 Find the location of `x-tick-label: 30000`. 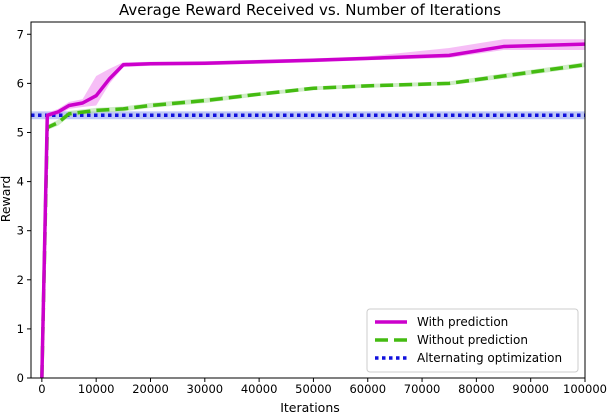

x-tick-label: 30000 is located at coordinates (205, 389).